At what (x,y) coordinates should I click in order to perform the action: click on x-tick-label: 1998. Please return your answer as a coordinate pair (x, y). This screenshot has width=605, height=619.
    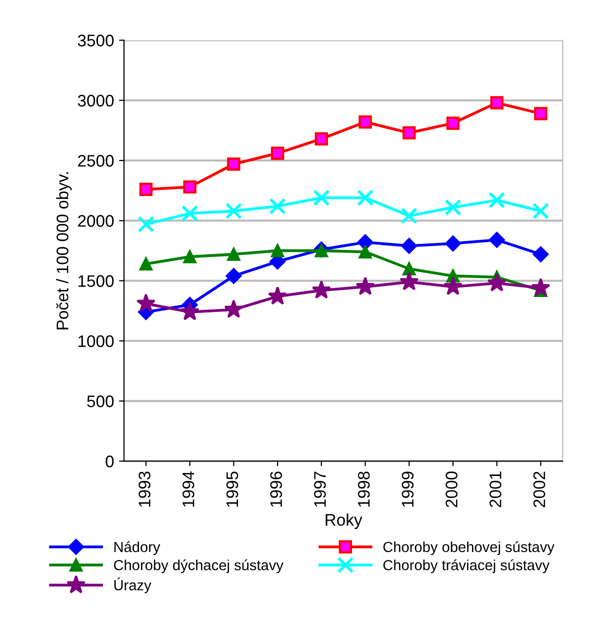
    Looking at the image, I should click on (364, 489).